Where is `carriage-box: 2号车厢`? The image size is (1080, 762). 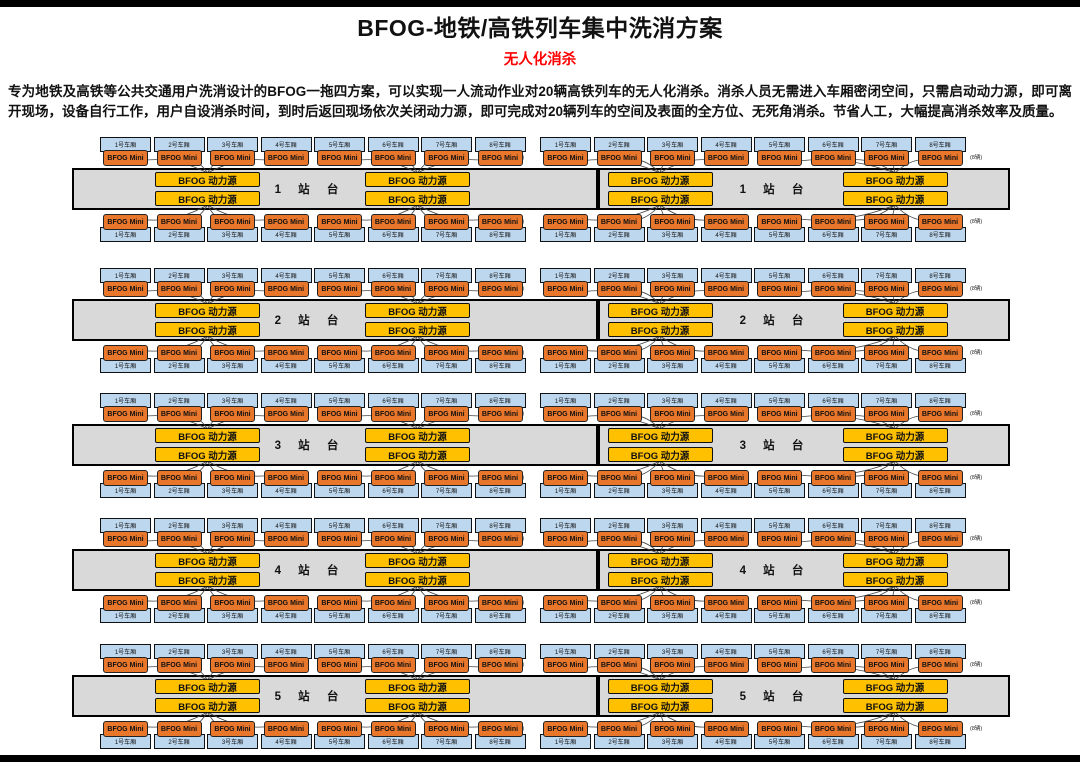 carriage-box: 2号车厢 is located at coordinates (179, 651).